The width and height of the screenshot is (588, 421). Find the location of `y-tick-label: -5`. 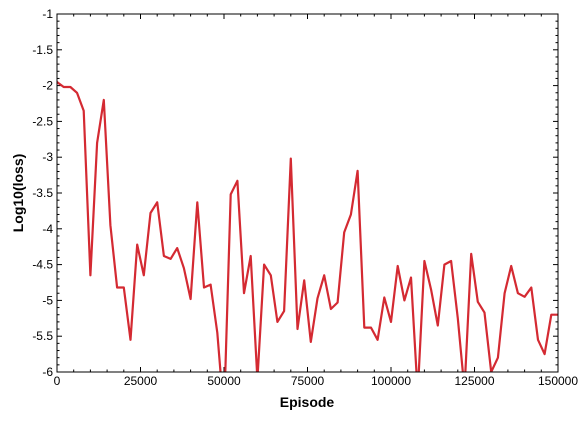

y-tick-label: -5 is located at coordinates (47, 300).